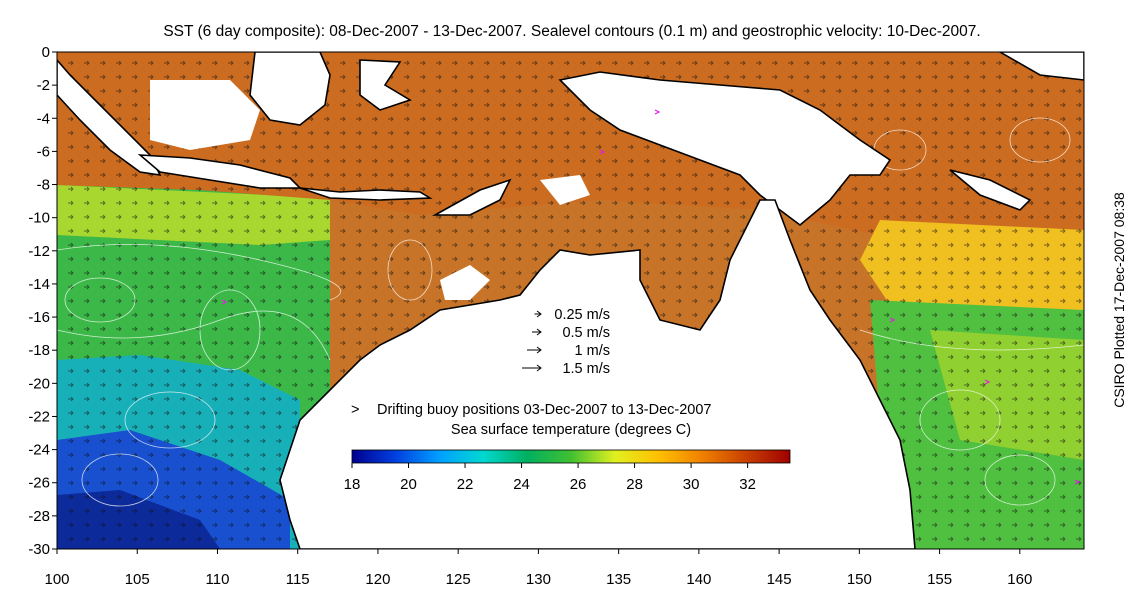  What do you see at coordinates (39, 549) in the screenshot?
I see `y-tick-label: -30` at bounding box center [39, 549].